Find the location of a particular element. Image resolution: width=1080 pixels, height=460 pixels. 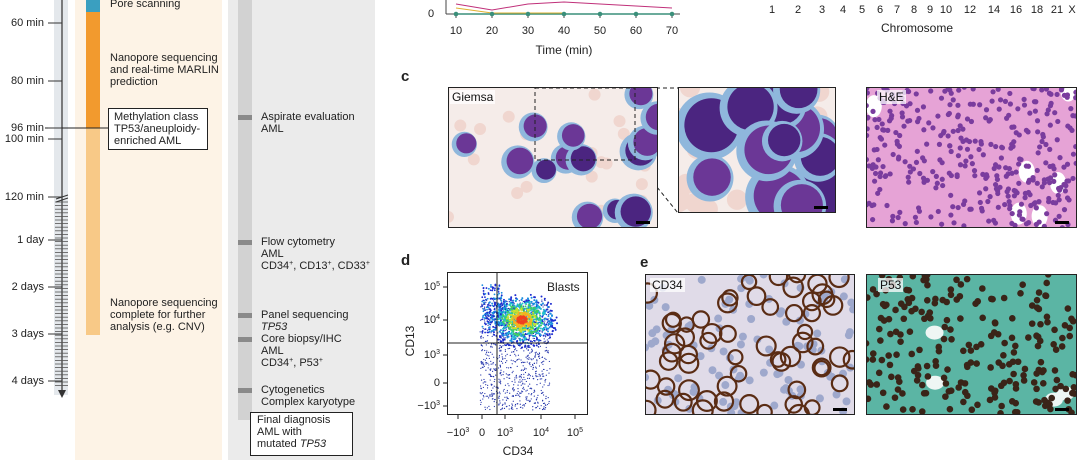

image-label: H&E is located at coordinates (891, 97).